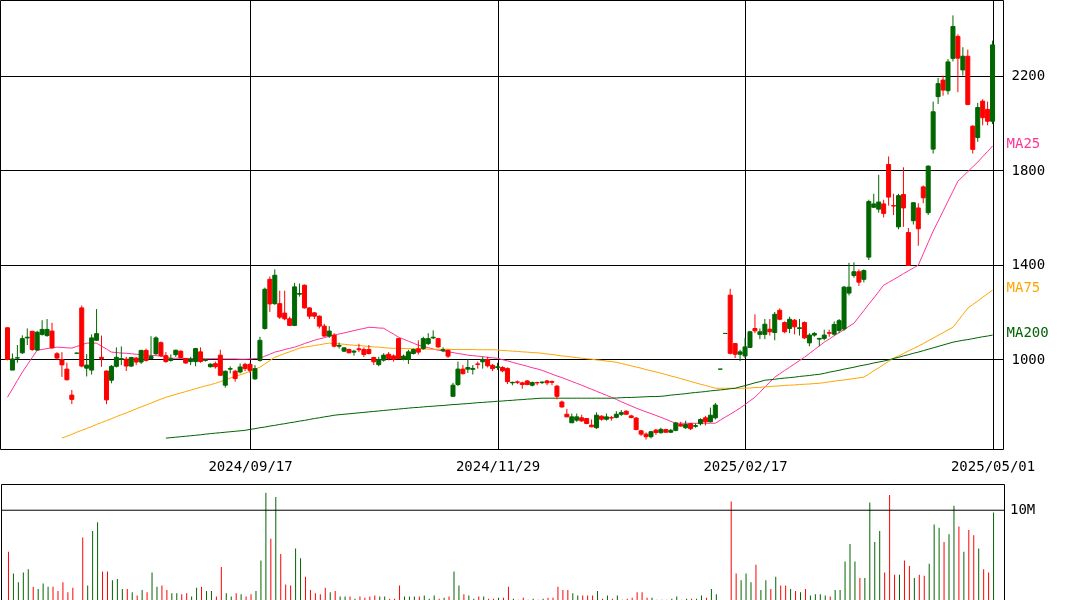 This screenshot has width=1065, height=600. Describe the element at coordinates (1023, 143) in the screenshot. I see `series-label: MA25` at that location.